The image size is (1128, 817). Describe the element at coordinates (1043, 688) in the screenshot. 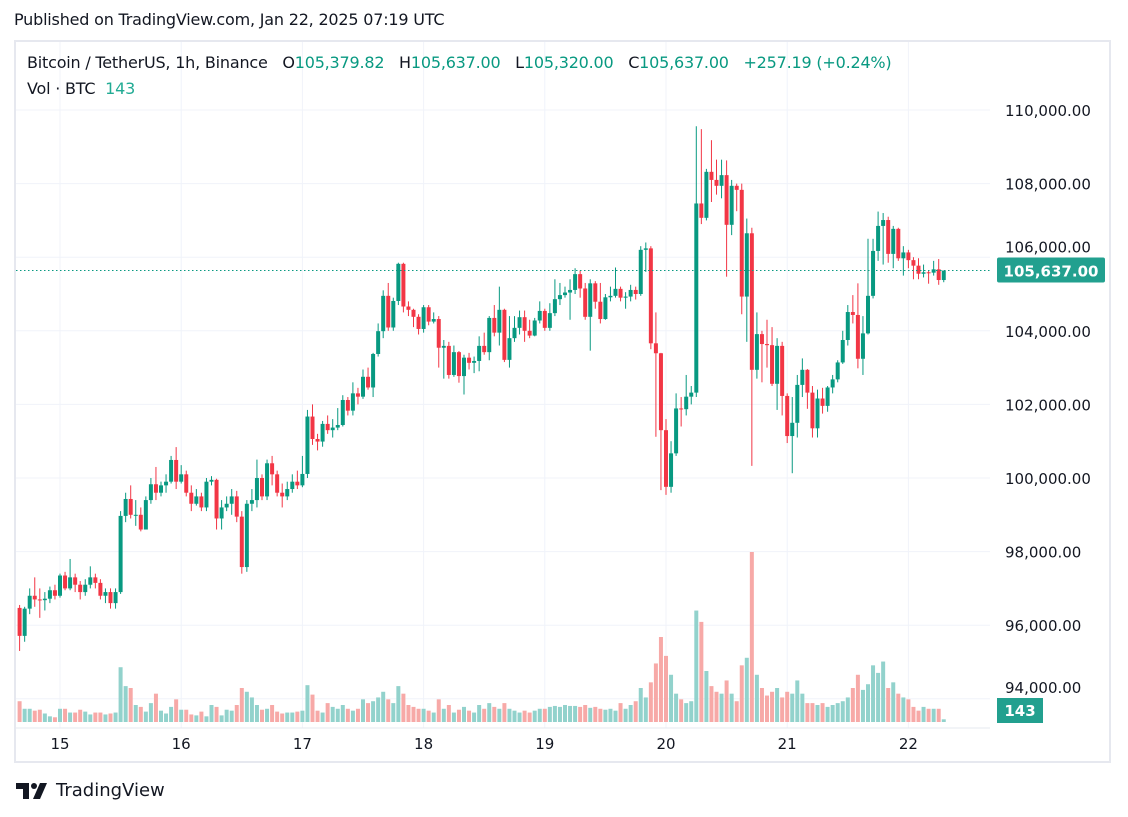

I see `y-tick-label: 94,000.00` at that location.